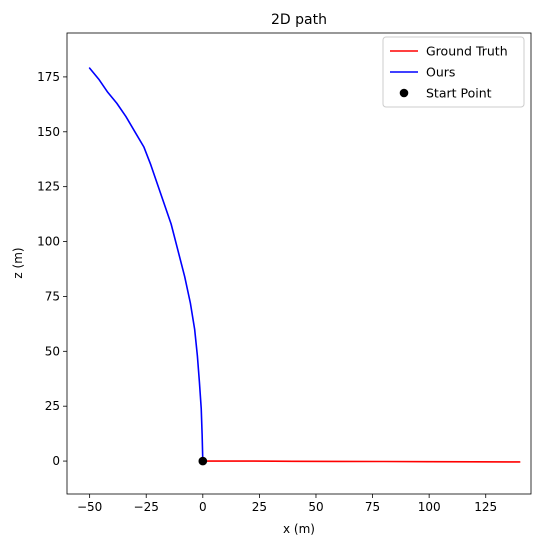 This screenshot has height=547, width=540. I want to click on y-axis-ticks: 0 25 50 75 100 125 150 175, so click(52, 269).